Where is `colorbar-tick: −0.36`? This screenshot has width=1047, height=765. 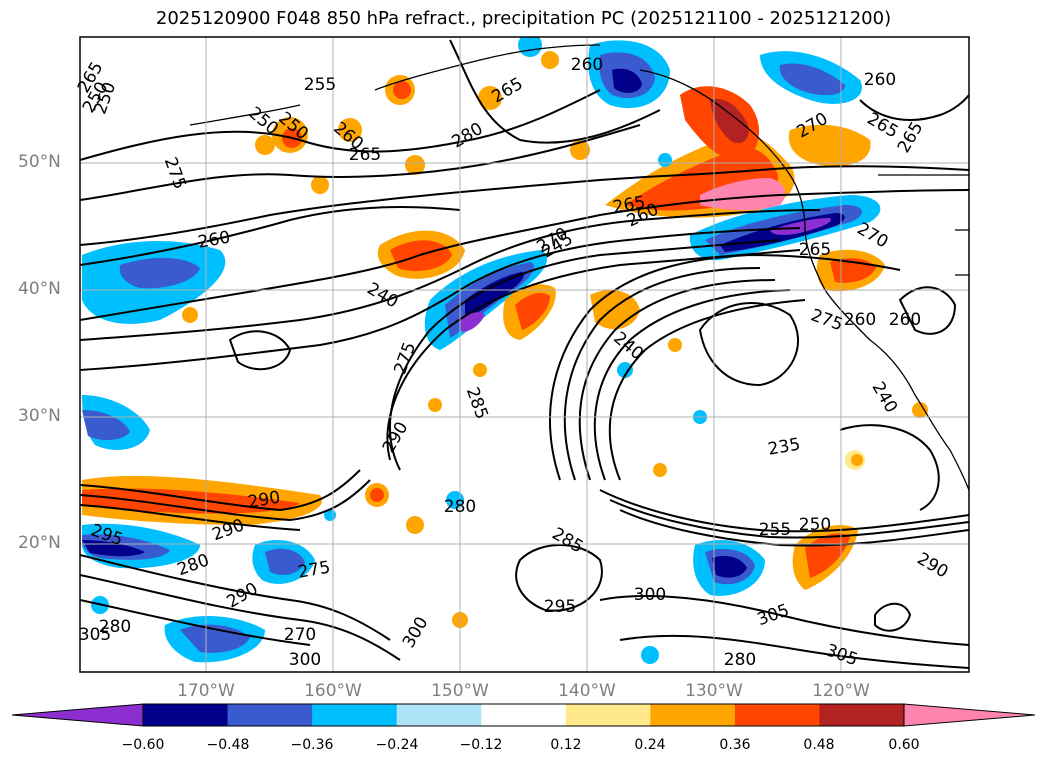 colorbar-tick: −0.36 is located at coordinates (312, 745).